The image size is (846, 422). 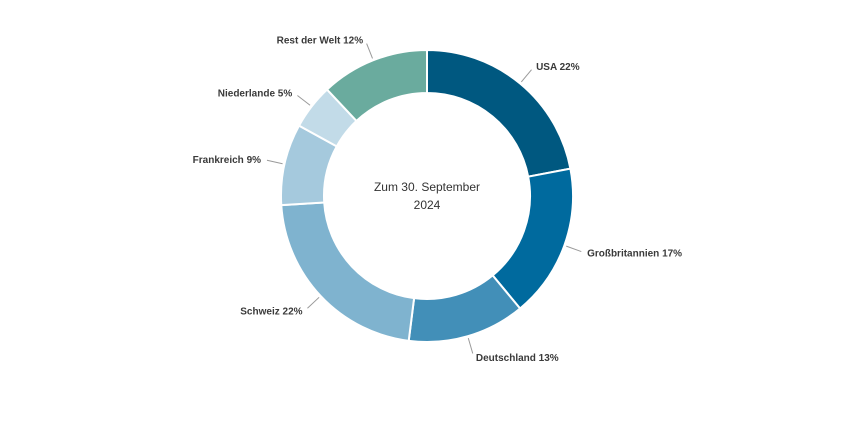 I want to click on center-label-line-2: 2024, so click(x=427, y=205).